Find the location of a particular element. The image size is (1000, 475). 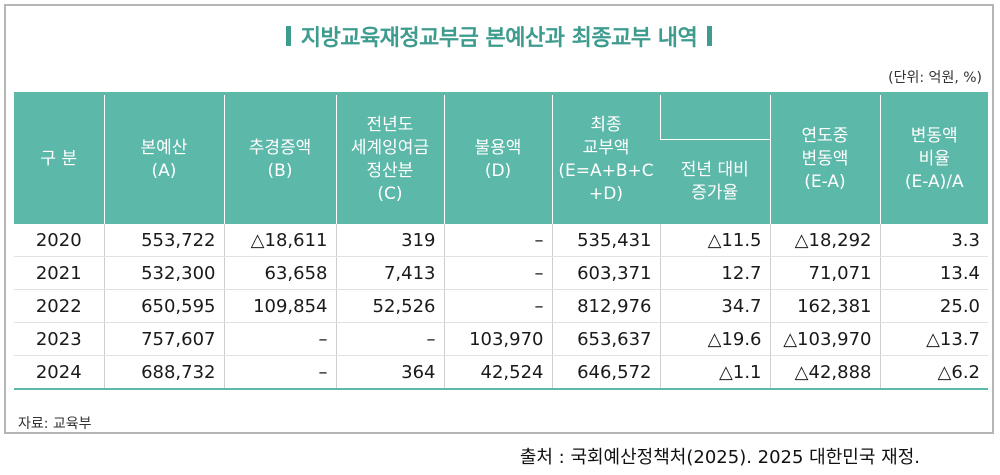

cell-final-grant: 812,976 is located at coordinates (605, 306).